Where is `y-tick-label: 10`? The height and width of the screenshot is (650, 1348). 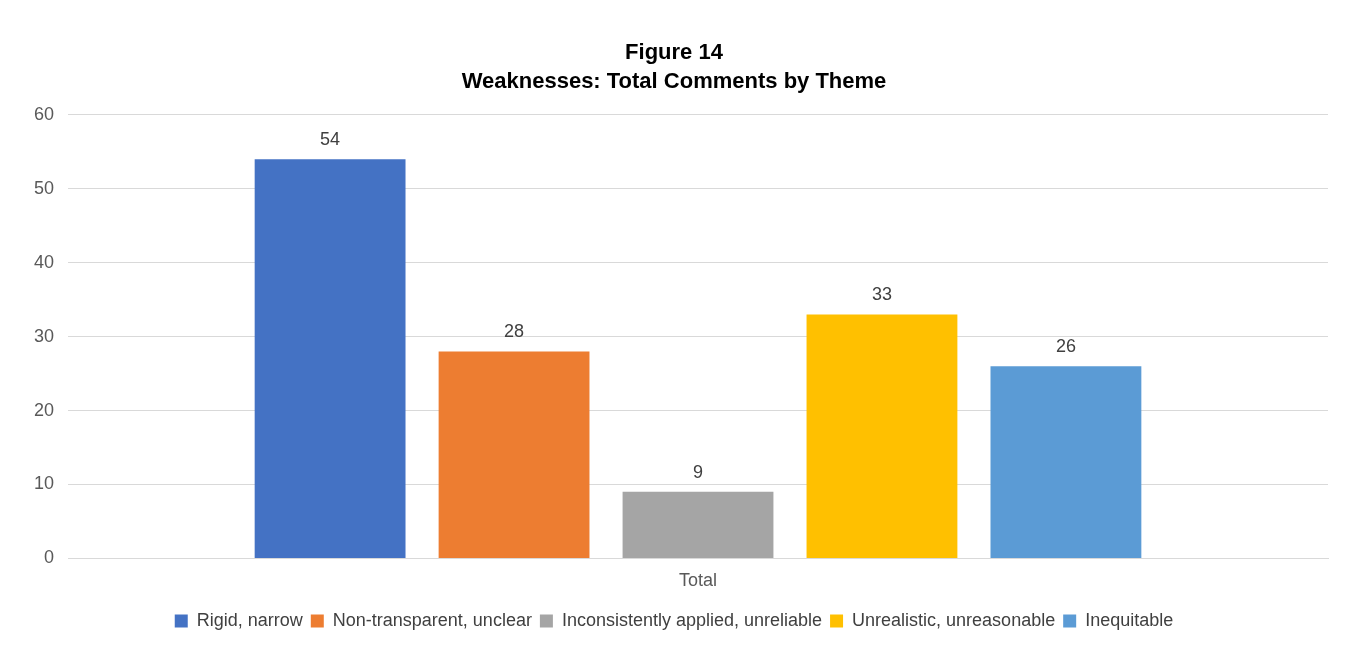 y-tick-label: 10 is located at coordinates (44, 483).